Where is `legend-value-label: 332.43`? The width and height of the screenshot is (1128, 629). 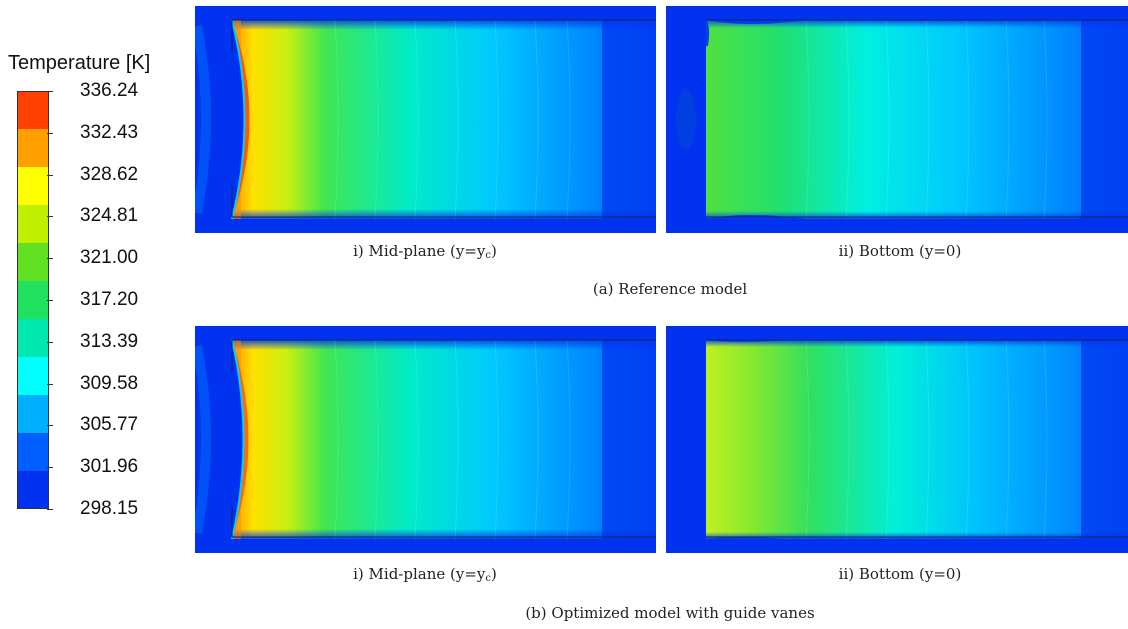
legend-value-label: 332.43 is located at coordinates (109, 132).